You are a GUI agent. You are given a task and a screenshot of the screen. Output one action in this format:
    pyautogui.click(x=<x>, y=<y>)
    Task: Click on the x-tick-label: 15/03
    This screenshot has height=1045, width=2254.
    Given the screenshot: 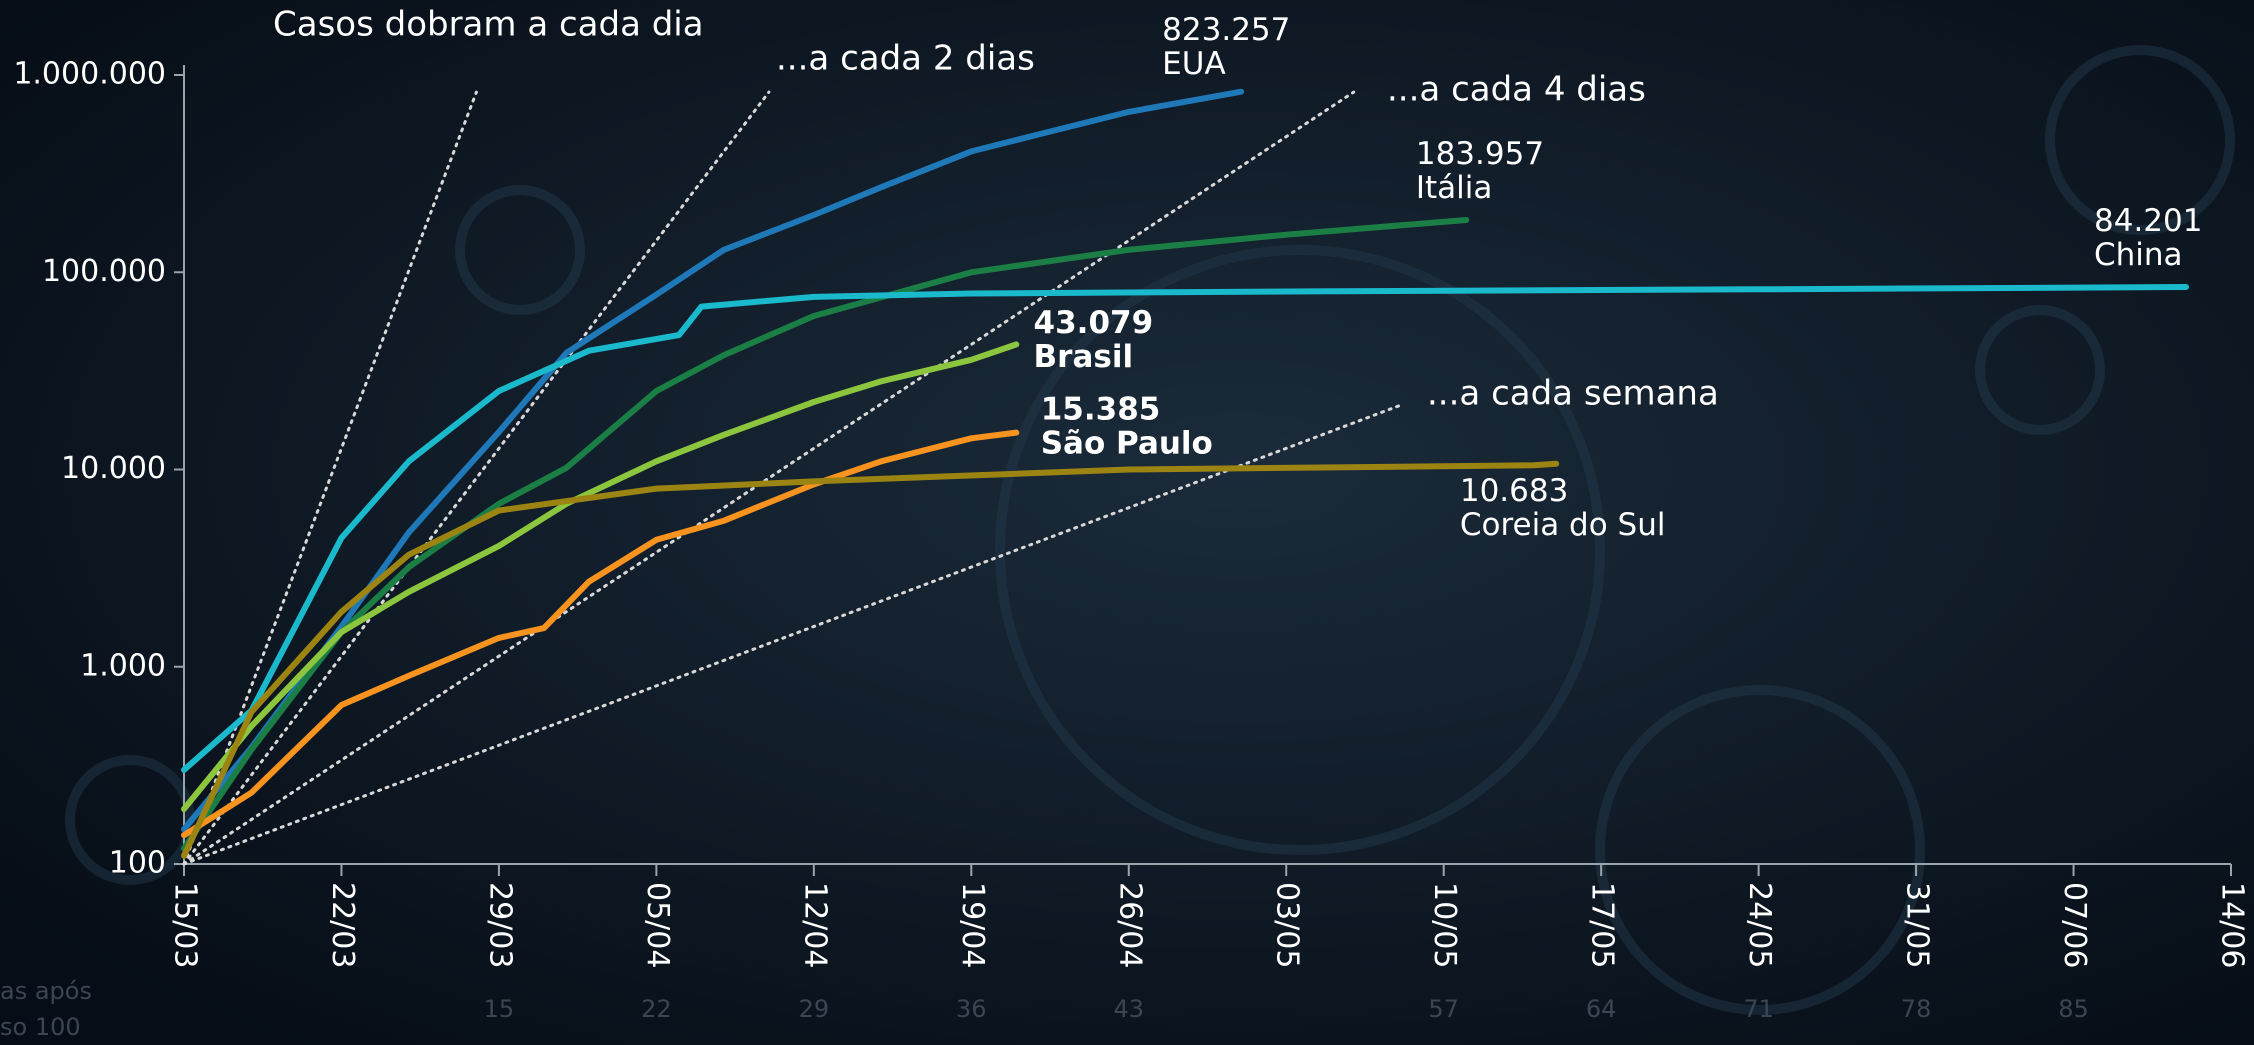 What is the action you would take?
    pyautogui.click(x=185, y=925)
    